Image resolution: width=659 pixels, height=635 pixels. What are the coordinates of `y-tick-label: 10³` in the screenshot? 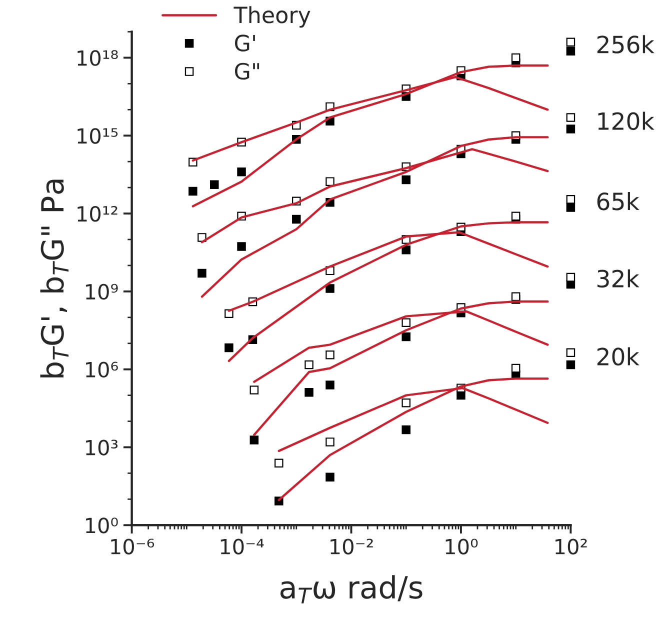 It's located at (102, 448).